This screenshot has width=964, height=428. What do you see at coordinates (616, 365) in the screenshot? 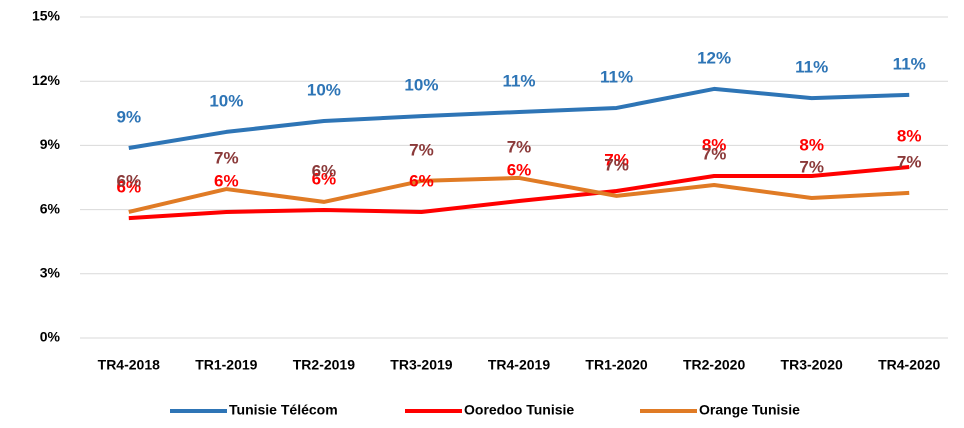
I see `x-tick-label: TR1-2020` at bounding box center [616, 365].